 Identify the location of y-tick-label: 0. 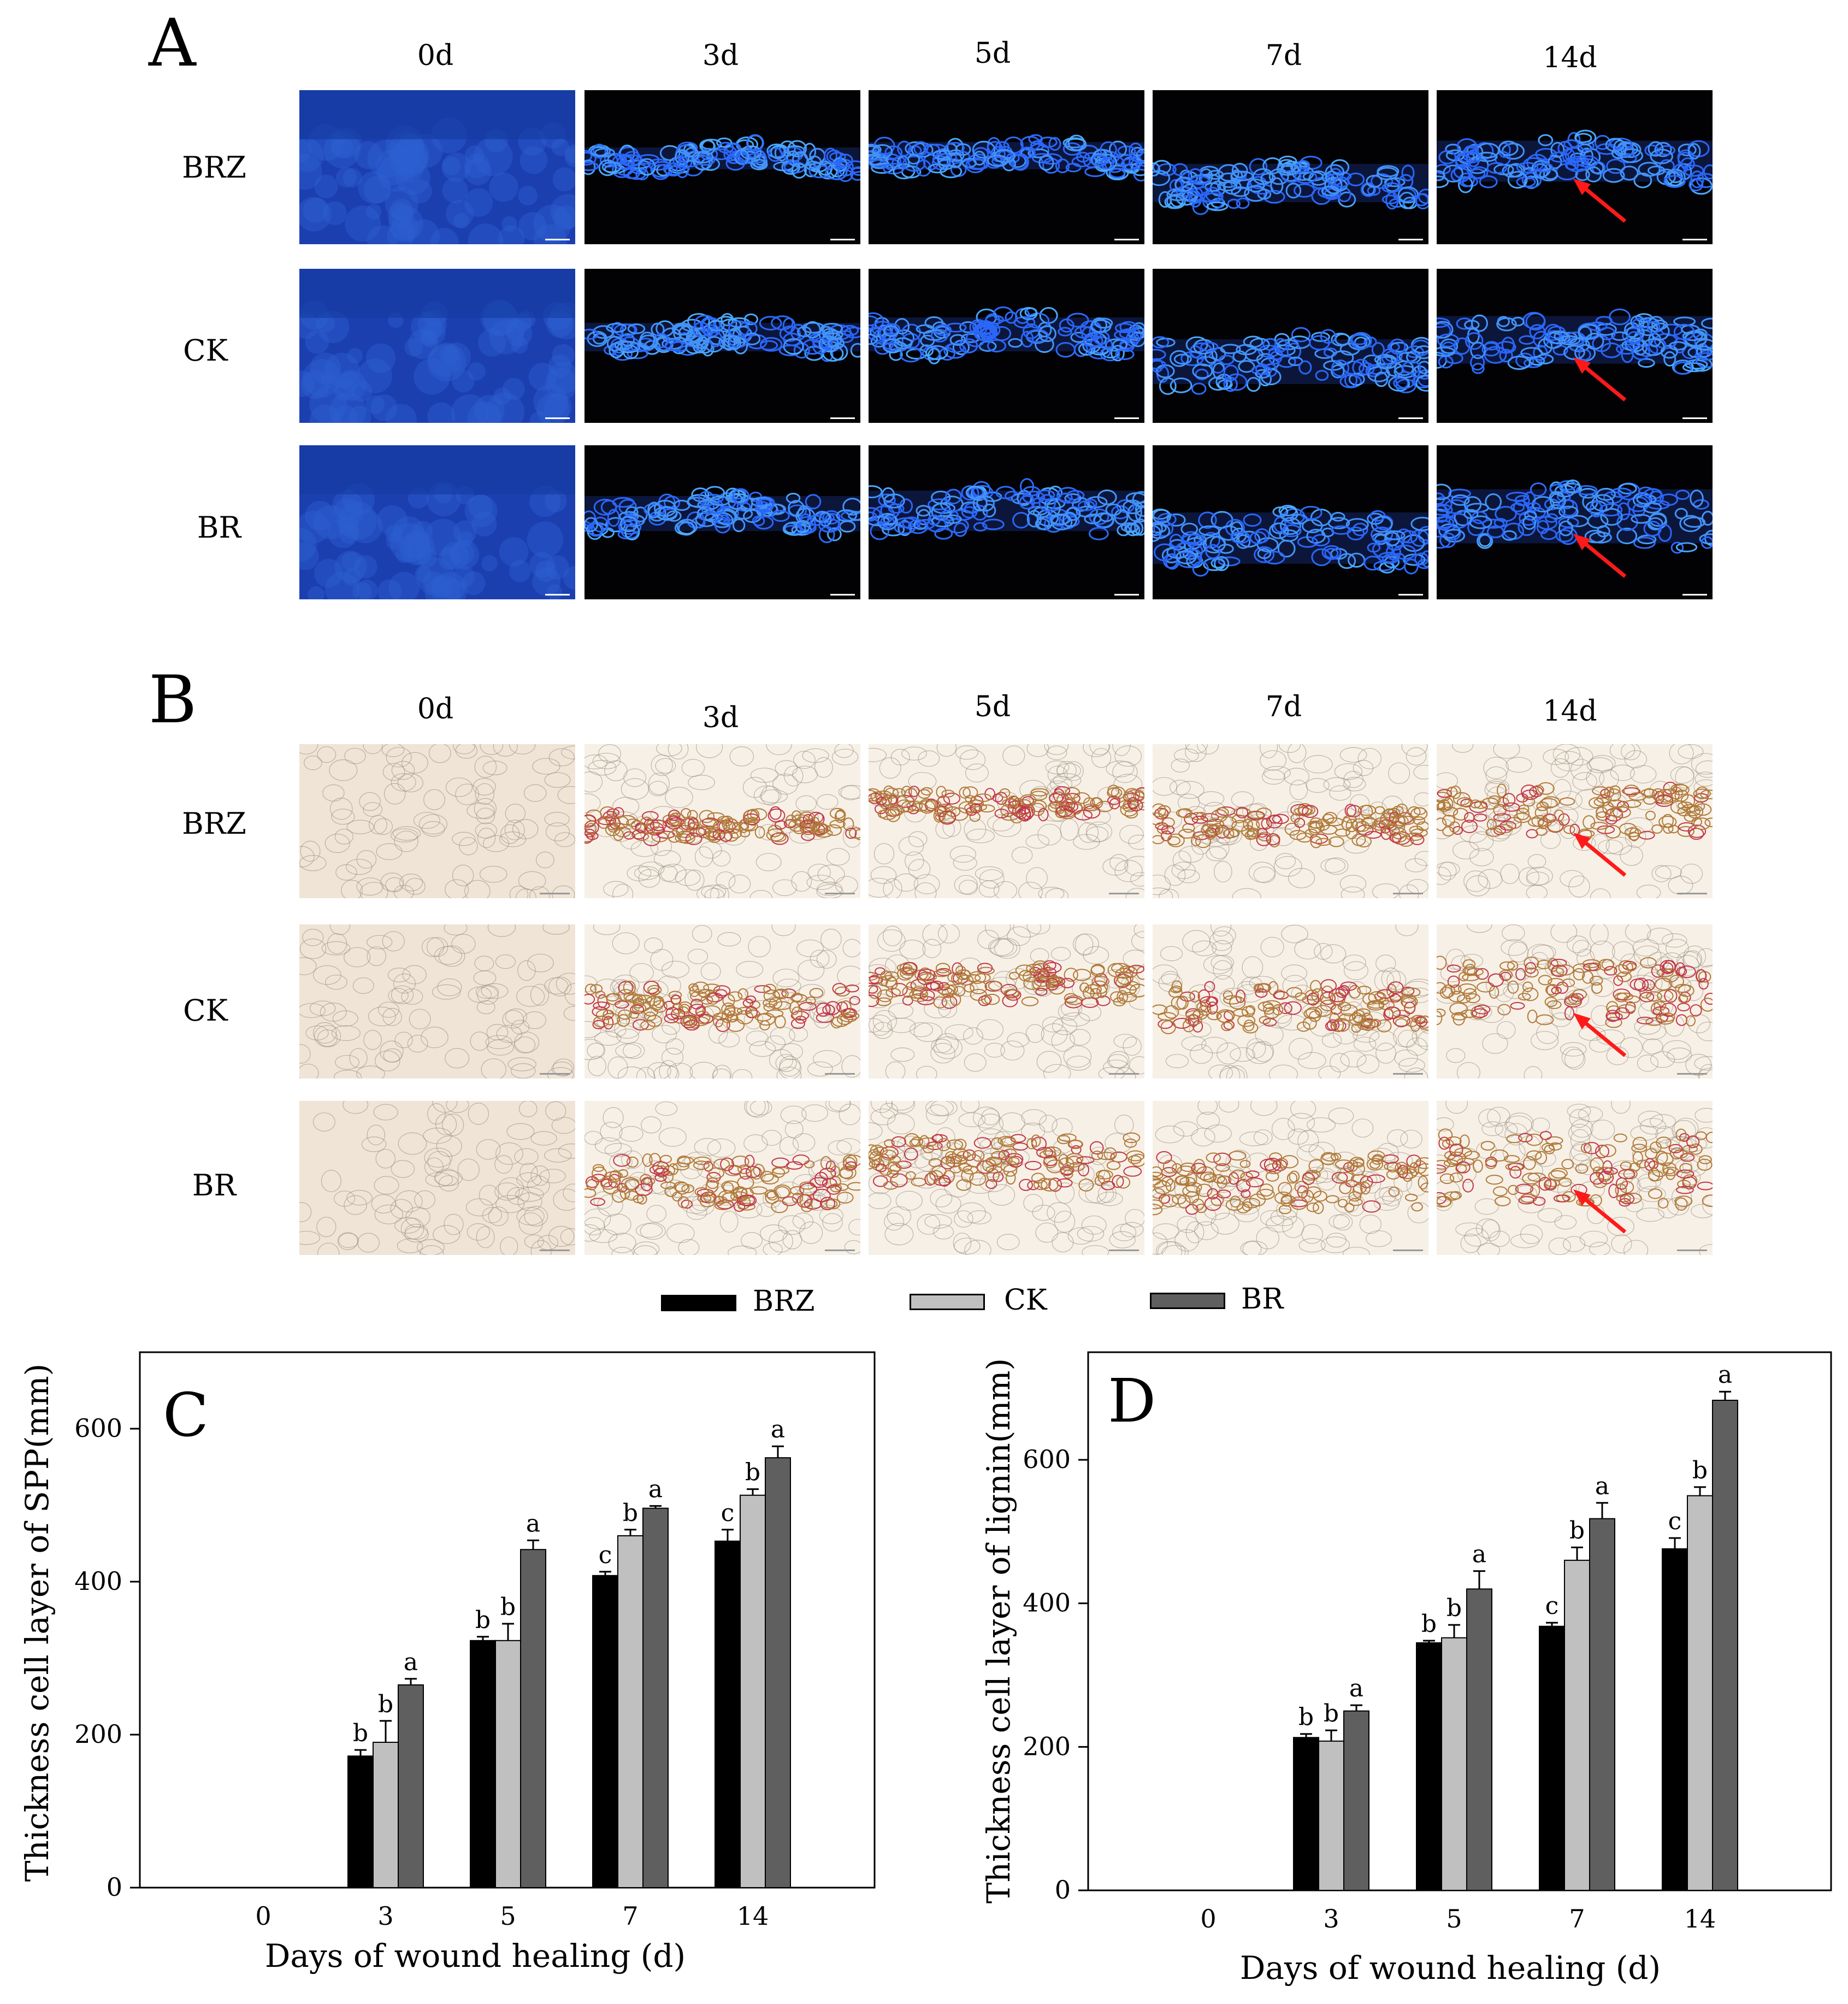
(114, 1887).